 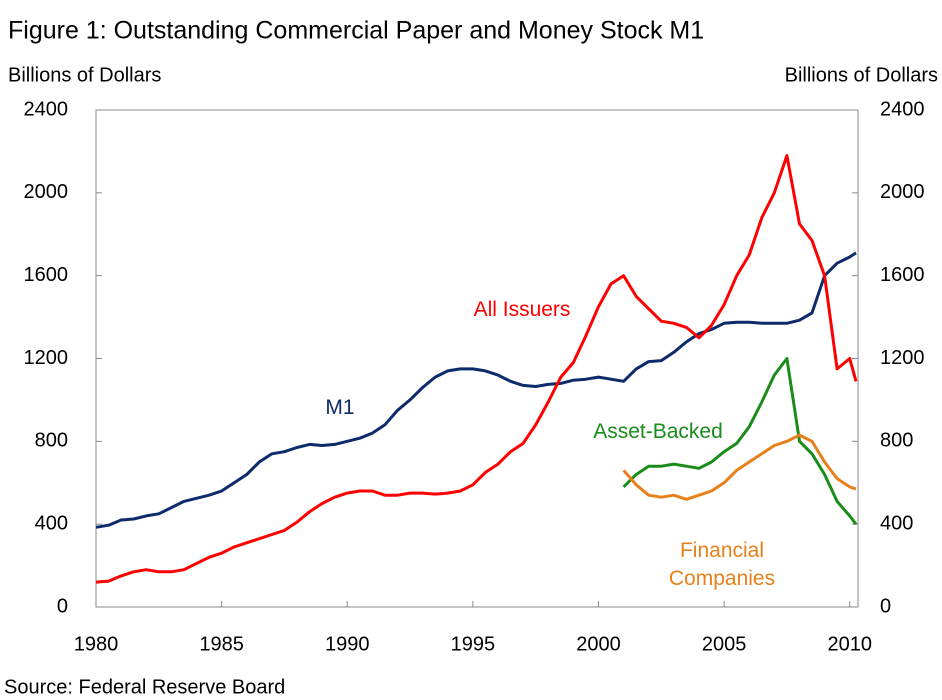 What do you see at coordinates (340, 407) in the screenshot?
I see `series-label: M1` at bounding box center [340, 407].